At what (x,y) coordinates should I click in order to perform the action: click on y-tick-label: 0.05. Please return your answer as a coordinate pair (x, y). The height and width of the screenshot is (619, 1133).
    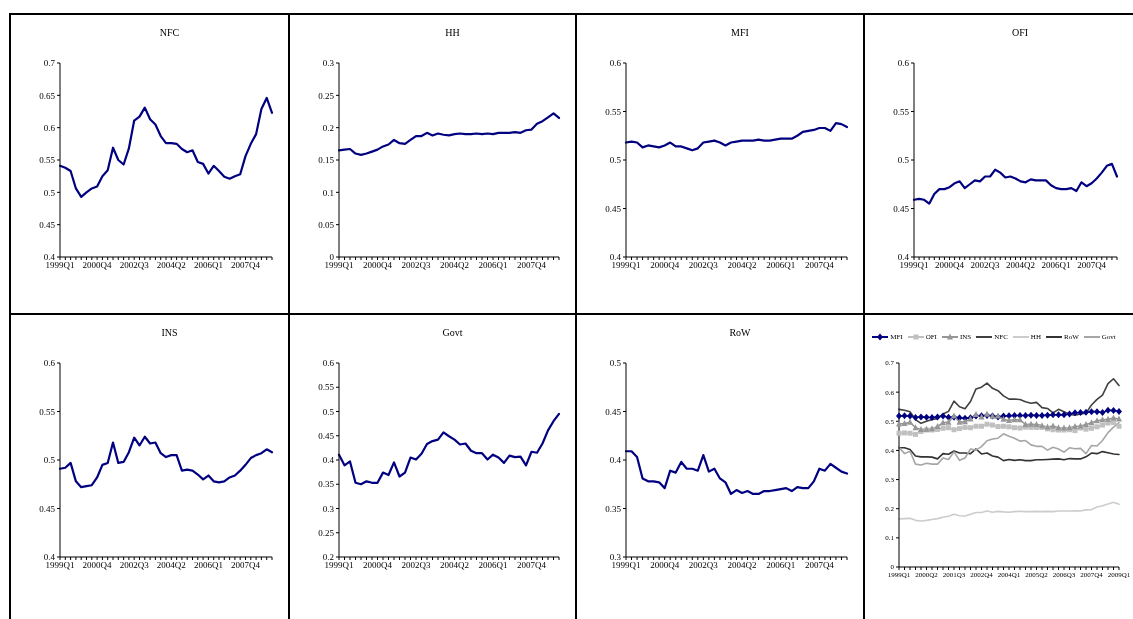
    Looking at the image, I should click on (326, 224).